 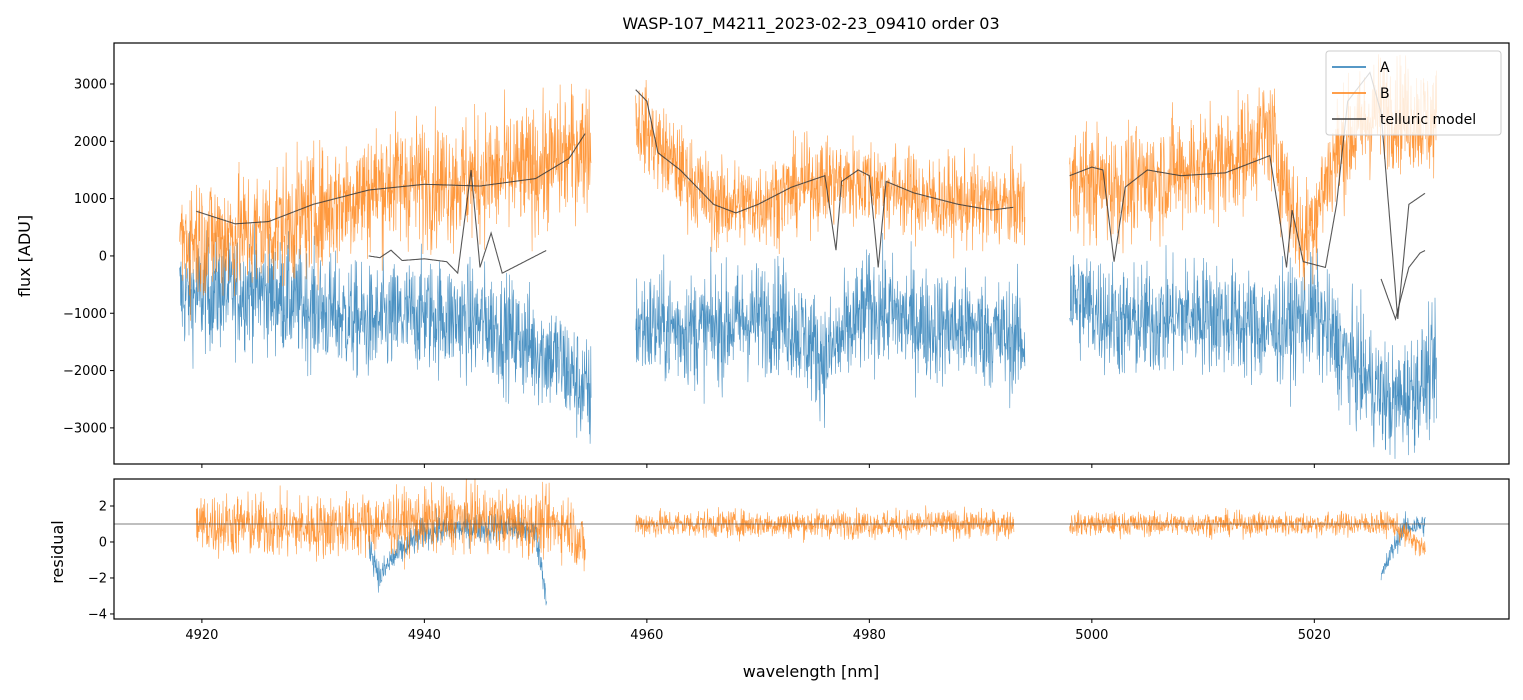 I want to click on legend-label: telluric model, so click(x=1428, y=120).